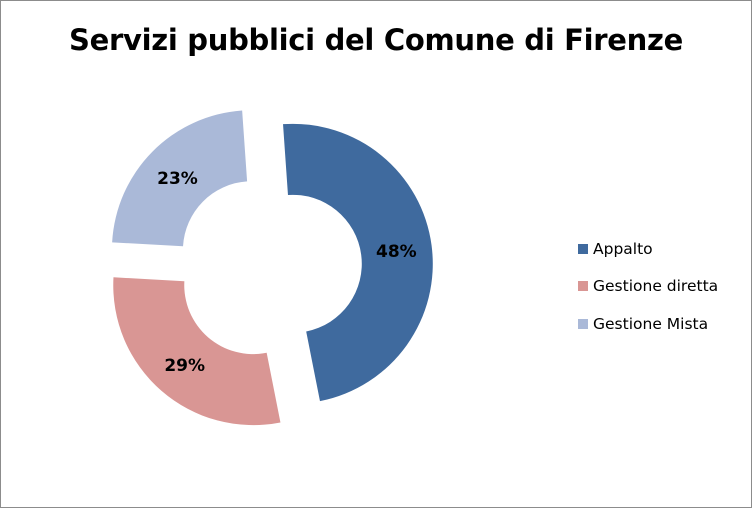  I want to click on data-label-gestione-diretta: 29%, so click(184, 366).